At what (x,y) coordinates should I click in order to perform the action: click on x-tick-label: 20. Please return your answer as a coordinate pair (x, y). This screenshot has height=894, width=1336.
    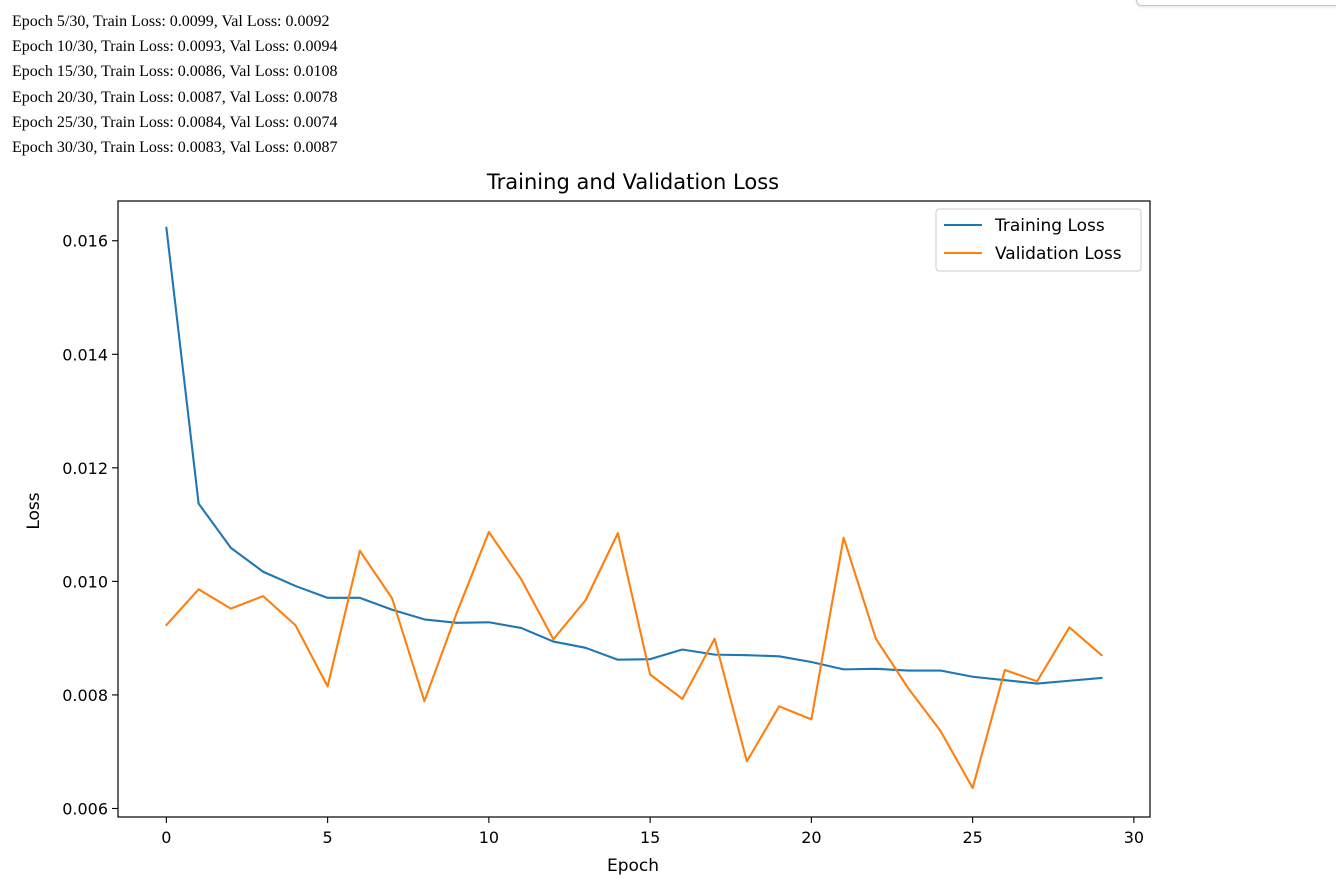
    Looking at the image, I should click on (811, 837).